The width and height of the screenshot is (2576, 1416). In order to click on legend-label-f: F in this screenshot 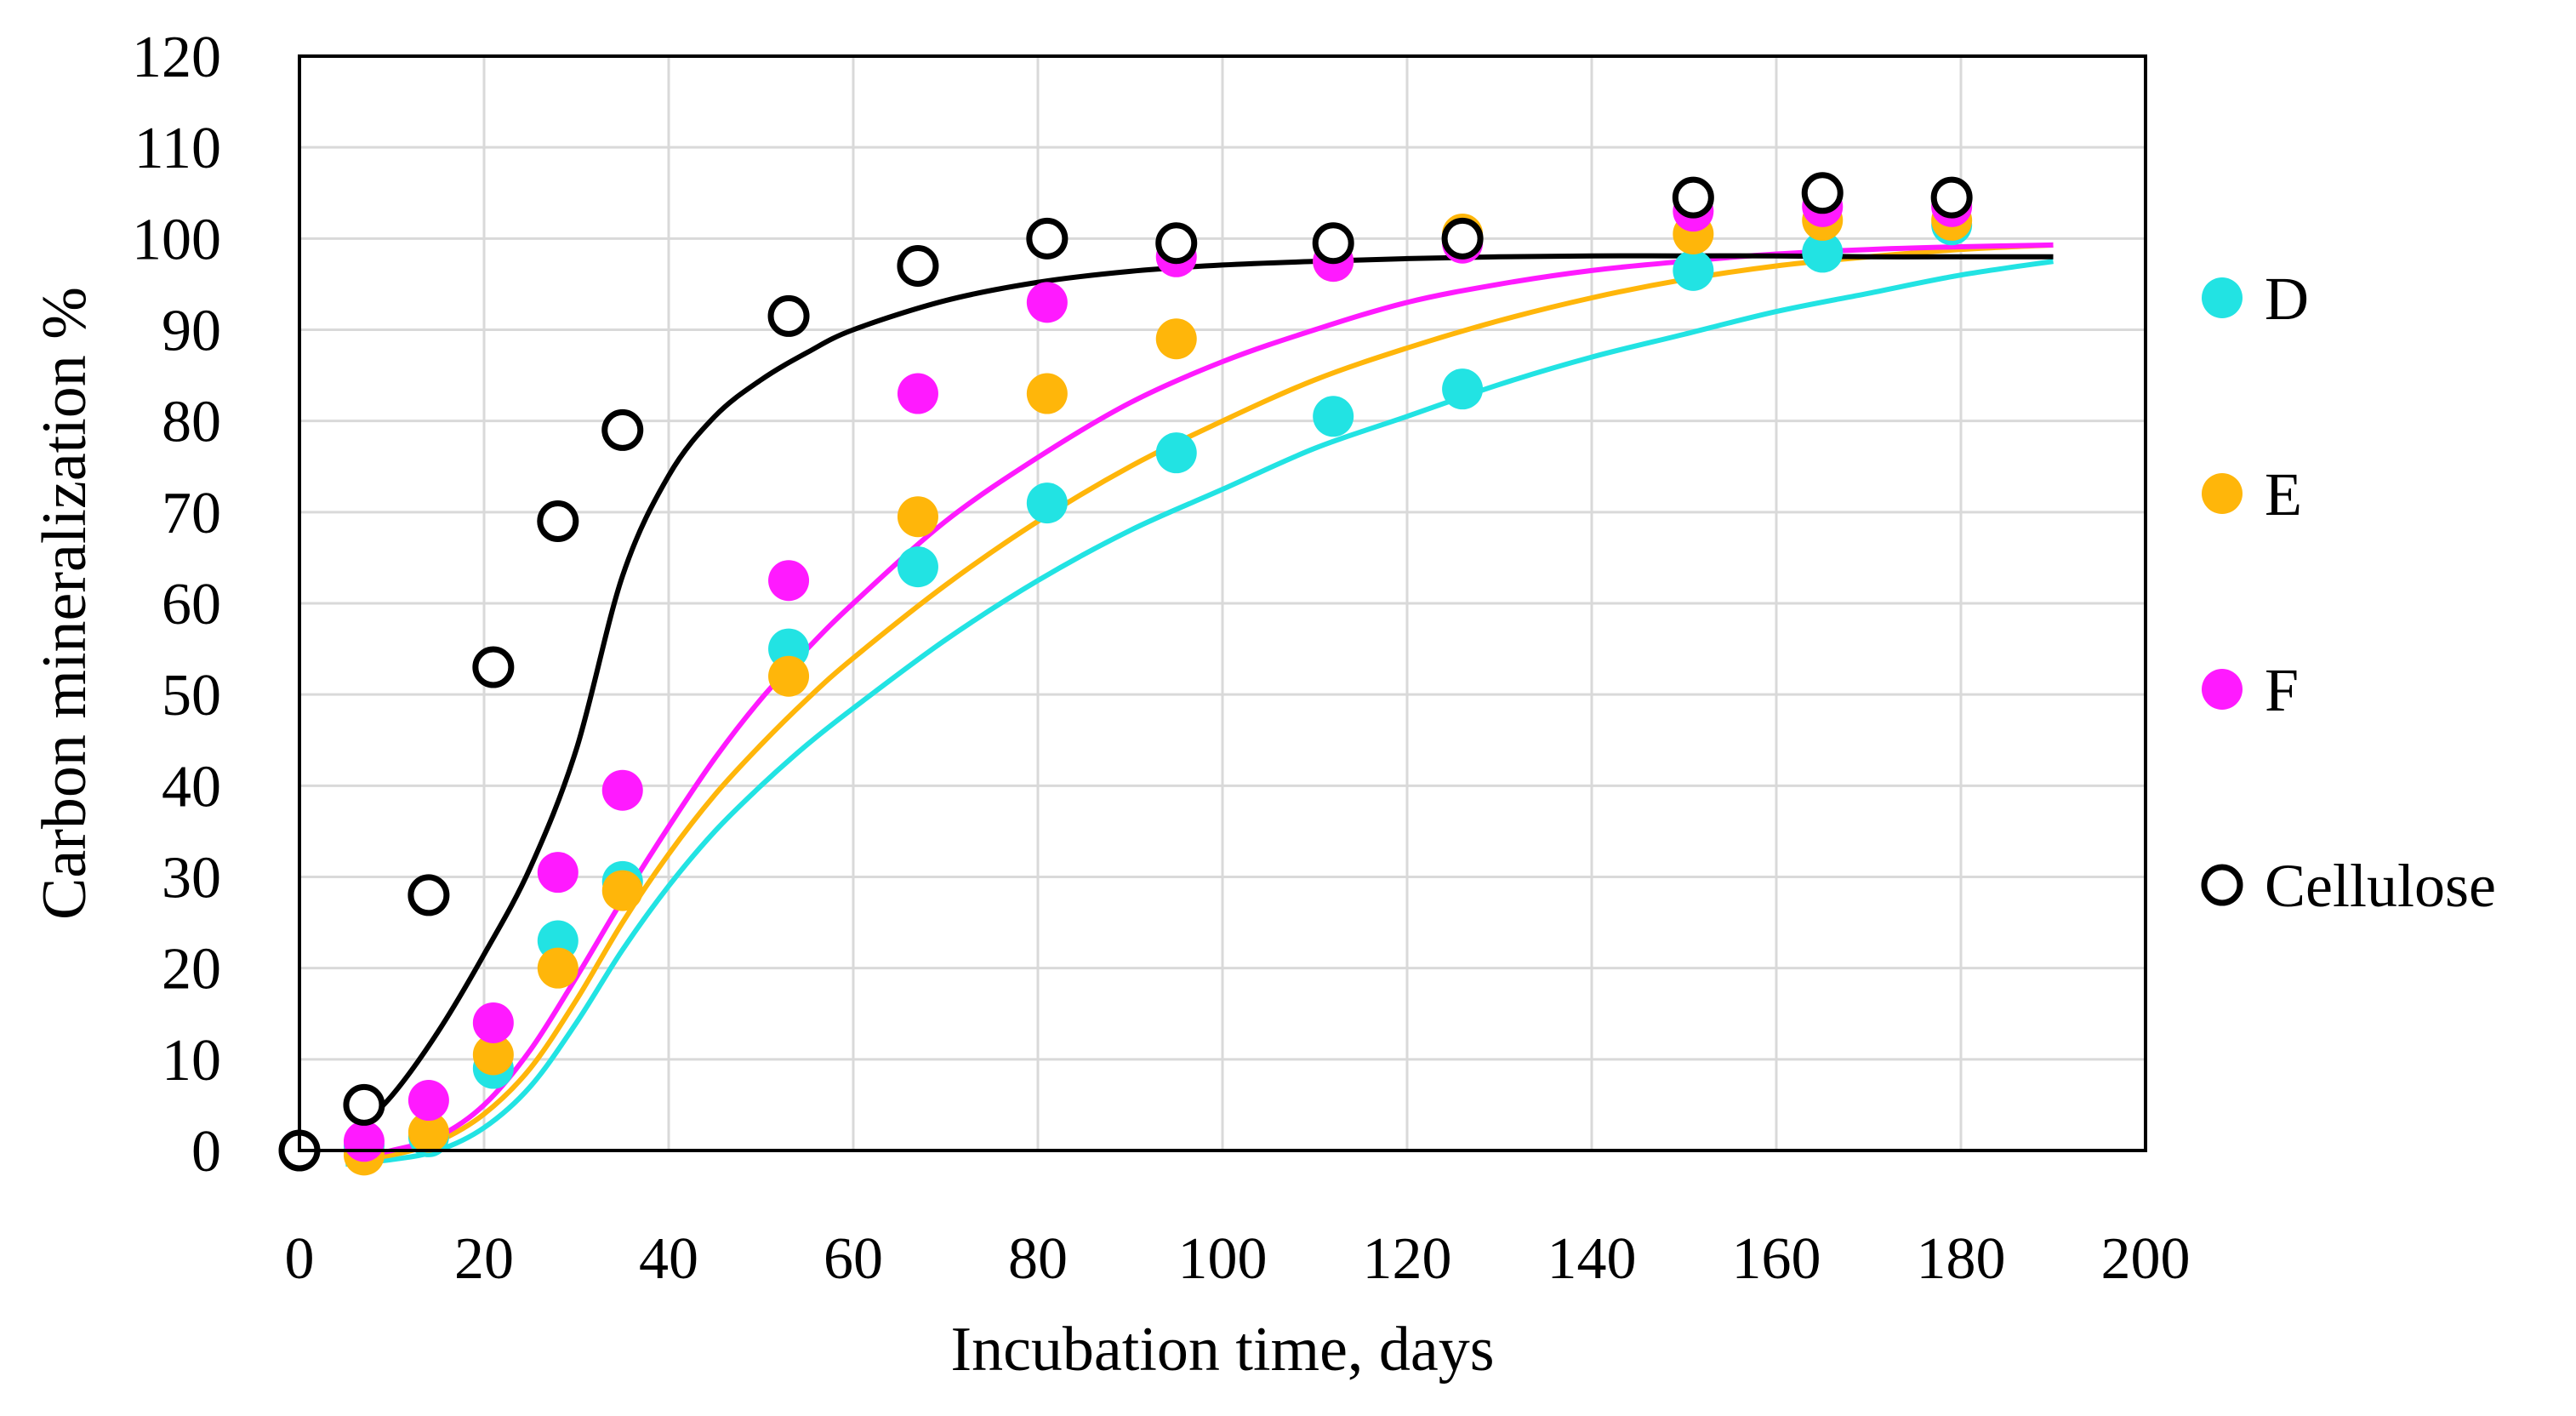, I will do `click(2282, 690)`.